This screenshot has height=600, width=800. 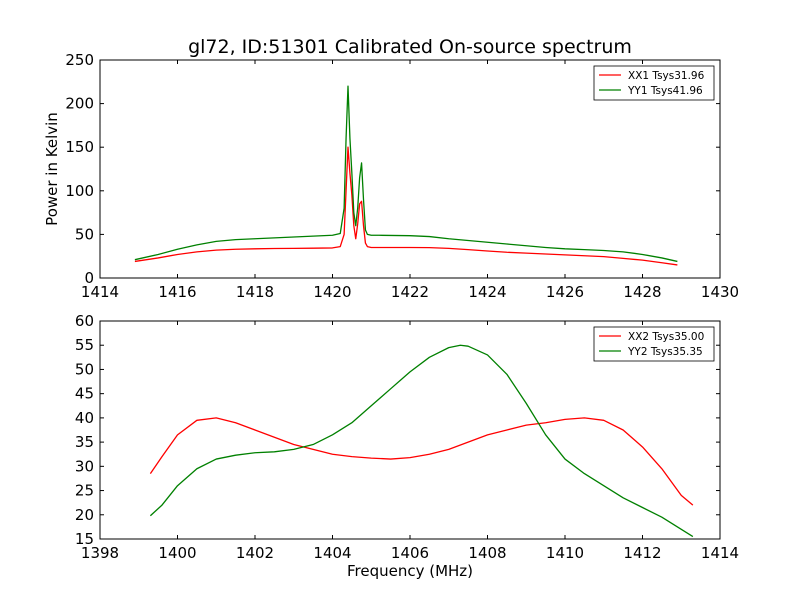 I want to click on top-panel-y-tick-label: 0, so click(x=89, y=278).